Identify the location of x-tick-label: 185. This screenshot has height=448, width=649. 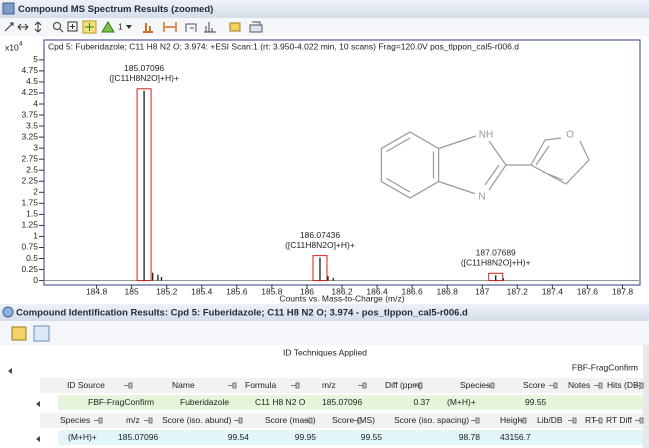
(132, 291).